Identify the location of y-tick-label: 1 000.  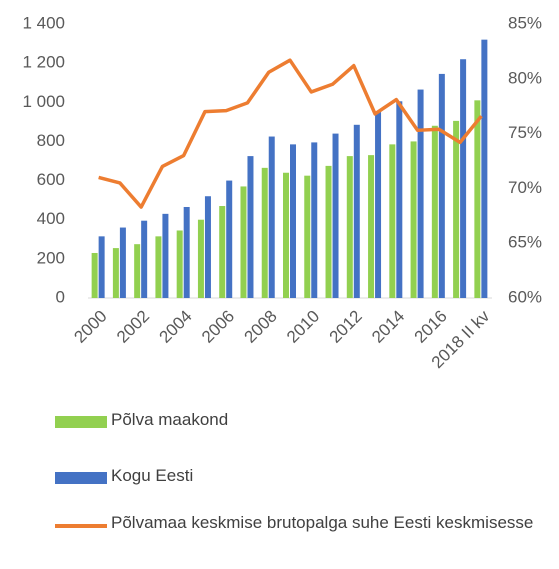
(43, 101).